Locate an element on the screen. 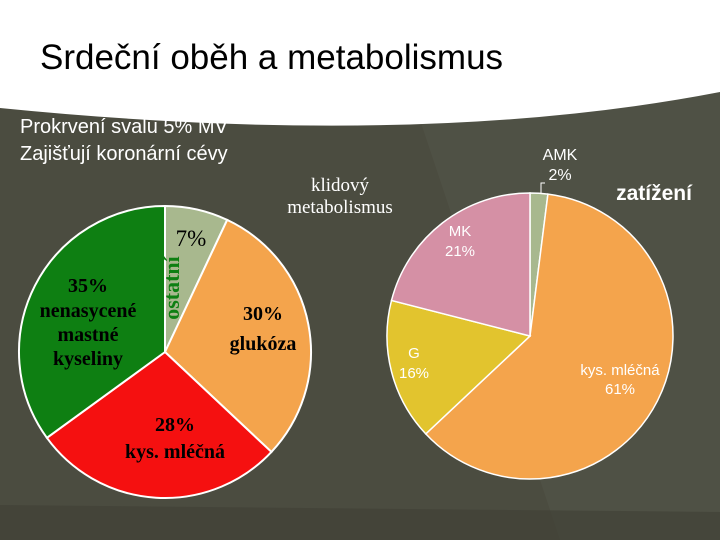  label-right-amk-value: 2% is located at coordinates (559, 175).